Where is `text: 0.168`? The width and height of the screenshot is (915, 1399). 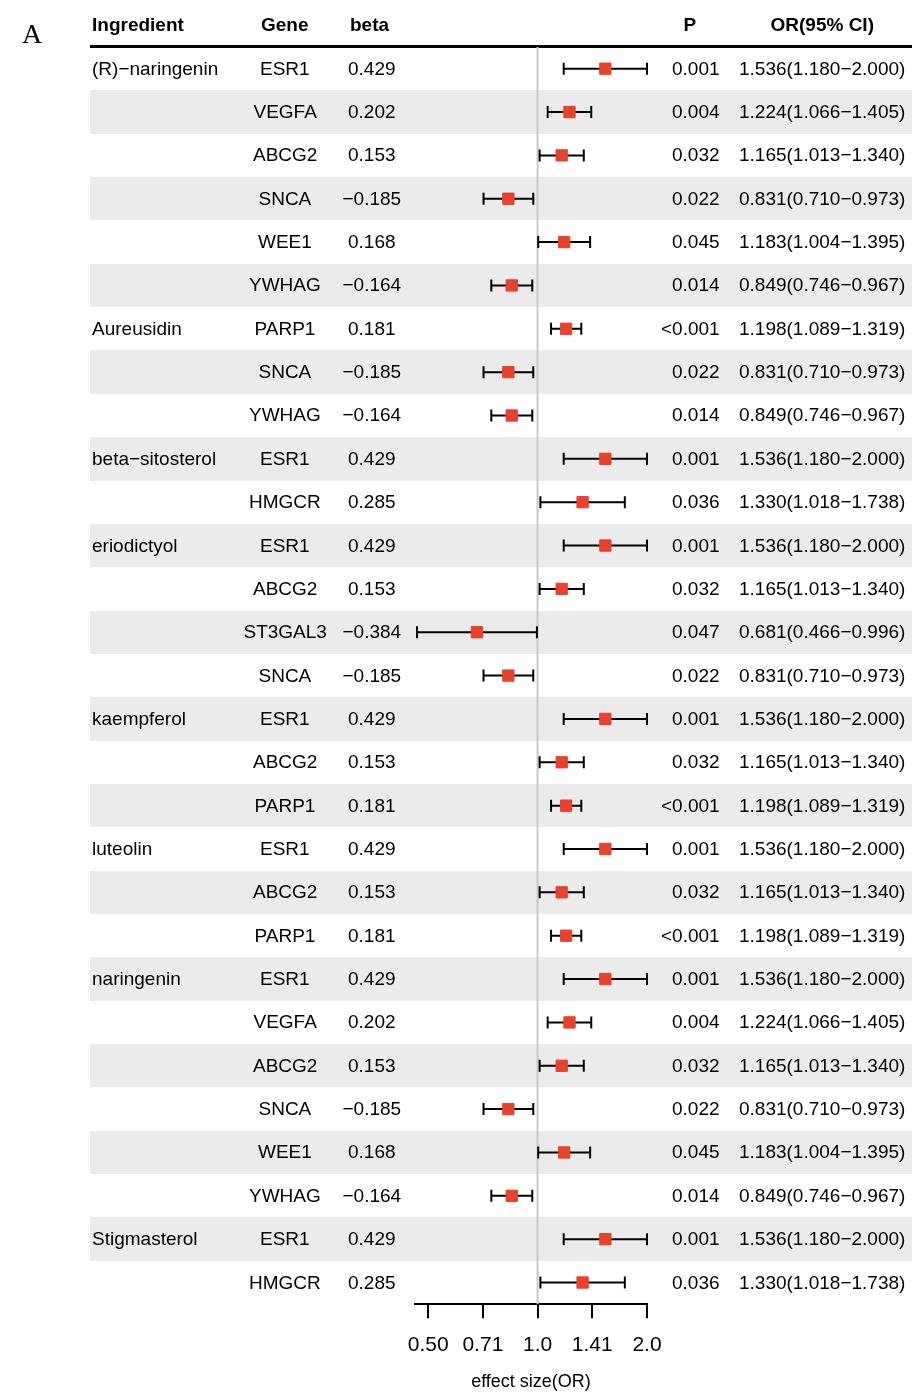 text: 0.168 is located at coordinates (372, 1152).